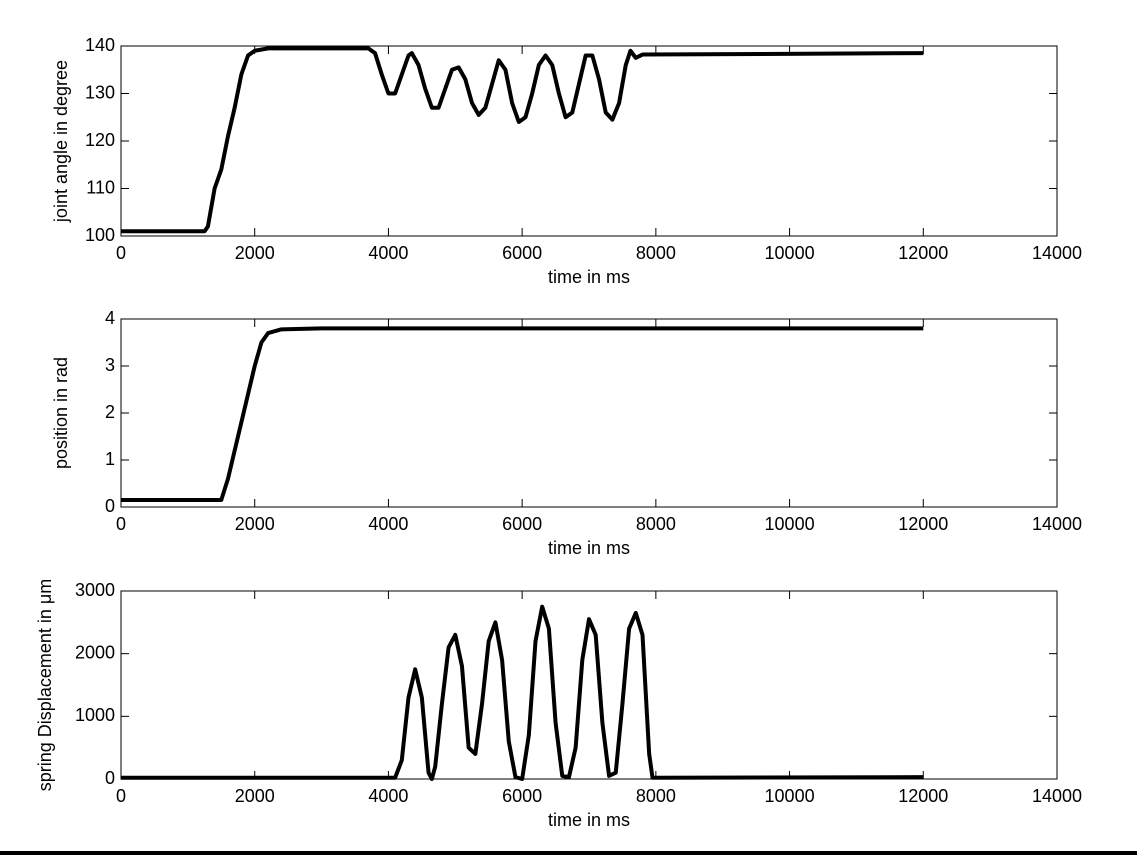  Describe the element at coordinates (61, 413) in the screenshot. I see `y-axis-label: position in rad` at that location.